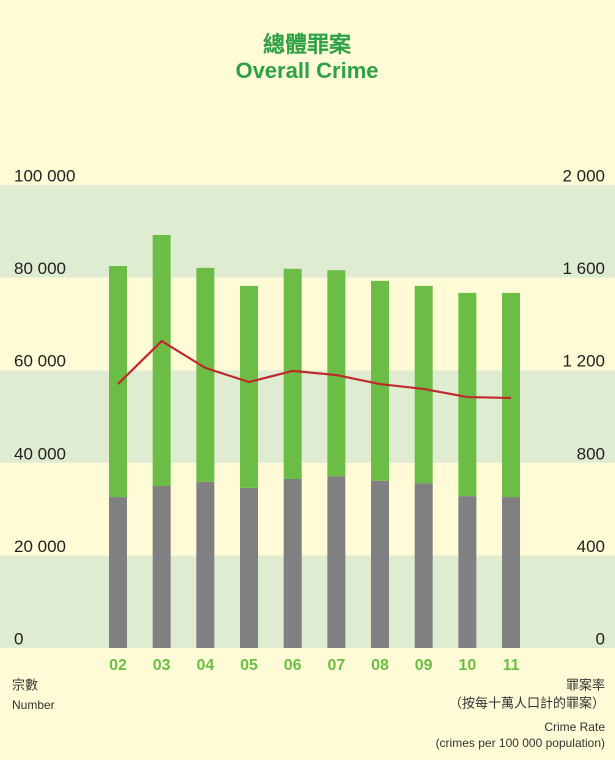  Describe the element at coordinates (467, 665) in the screenshot. I see `x-tick-label: 10` at that location.